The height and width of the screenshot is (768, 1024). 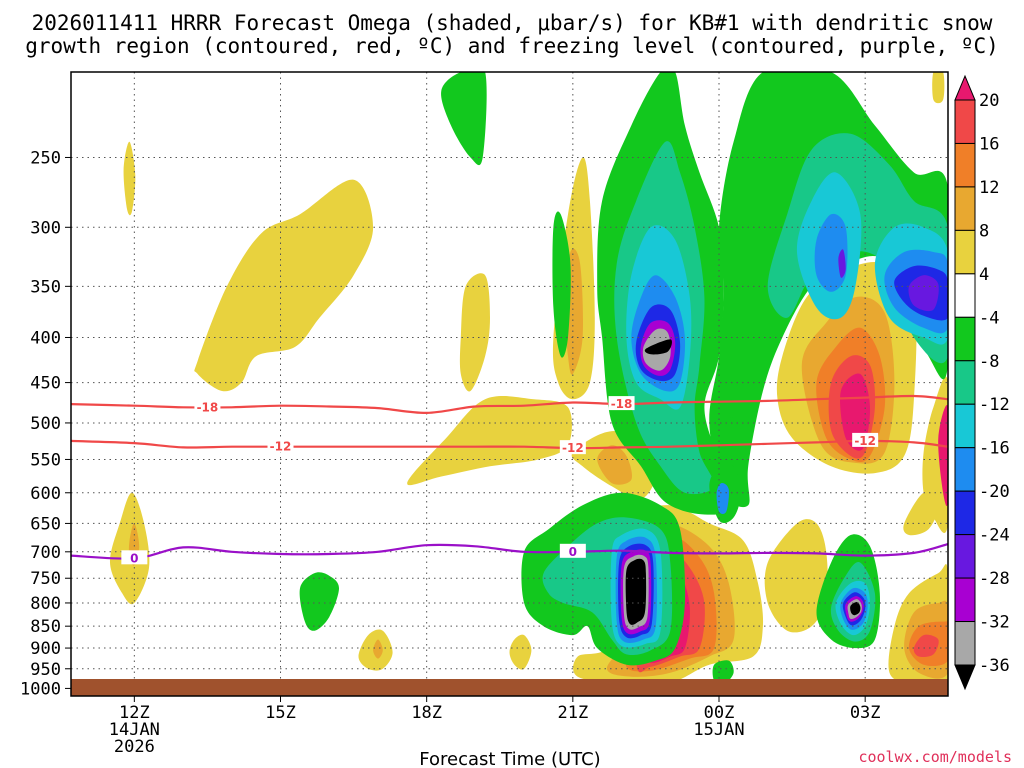 I want to click on omega-region-pos-c, so click(x=474, y=332).